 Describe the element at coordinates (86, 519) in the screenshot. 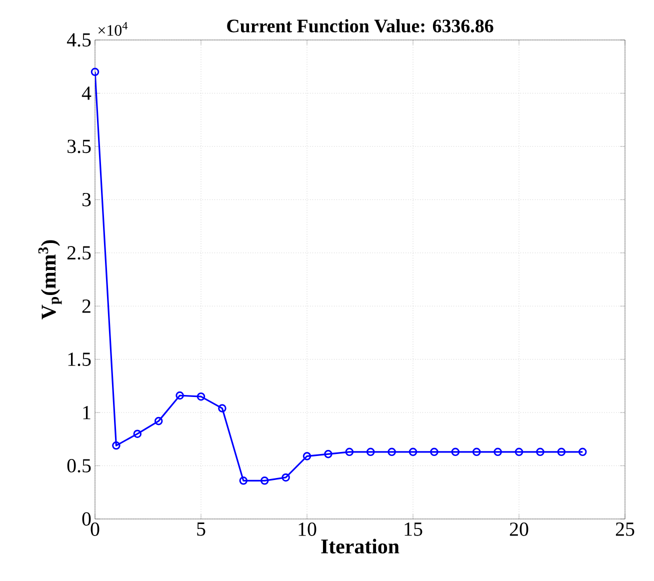

I see `y-tick-label: 0` at that location.